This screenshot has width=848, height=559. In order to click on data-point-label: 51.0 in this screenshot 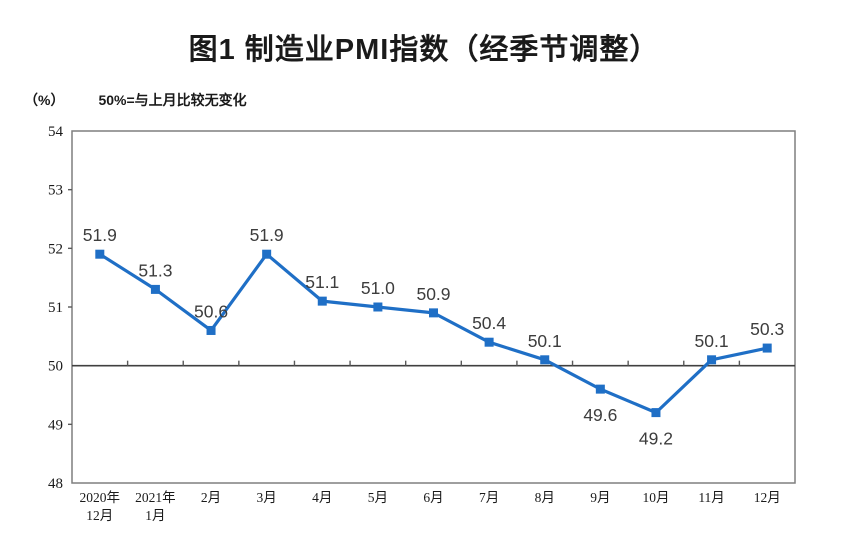, I will do `click(378, 288)`.